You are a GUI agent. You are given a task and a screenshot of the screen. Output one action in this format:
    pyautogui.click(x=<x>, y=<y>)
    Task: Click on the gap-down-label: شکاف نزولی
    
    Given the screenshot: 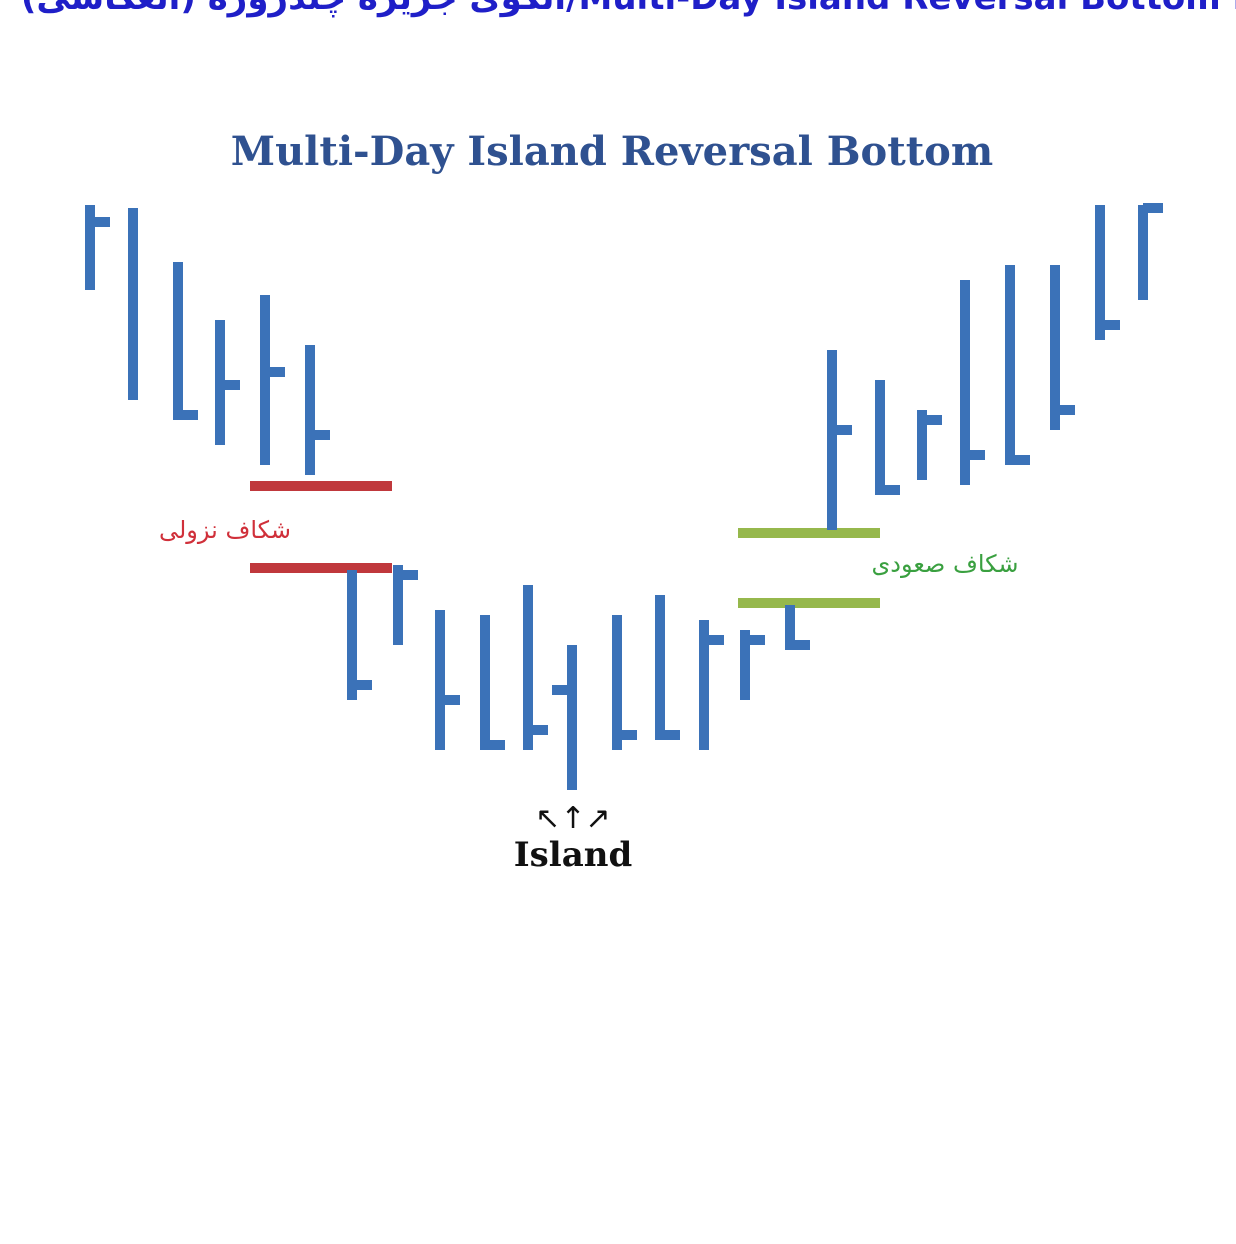 What is the action you would take?
    pyautogui.click(x=225, y=530)
    